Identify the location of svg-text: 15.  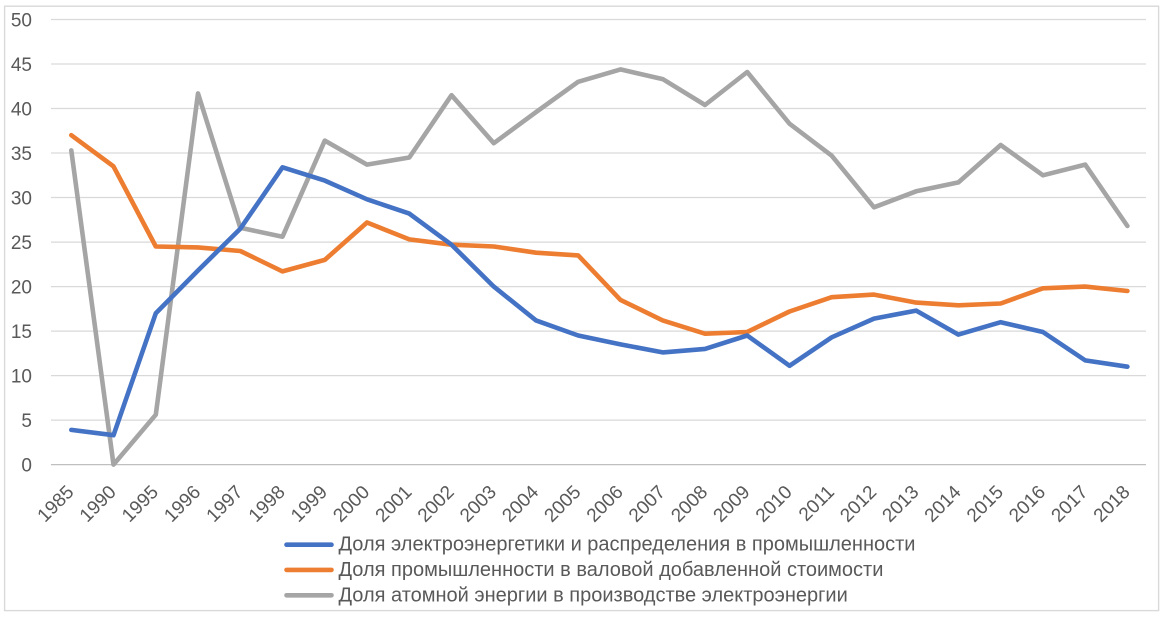
(21, 332).